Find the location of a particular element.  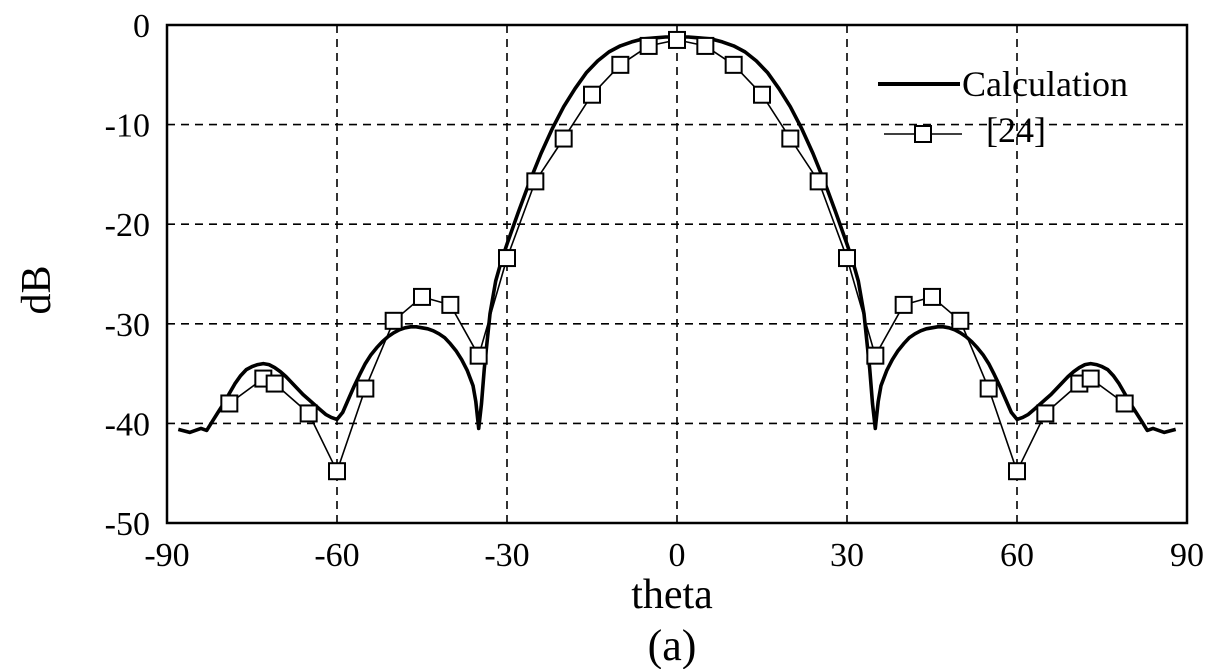

y-tick-label: -30 is located at coordinates (127, 325).